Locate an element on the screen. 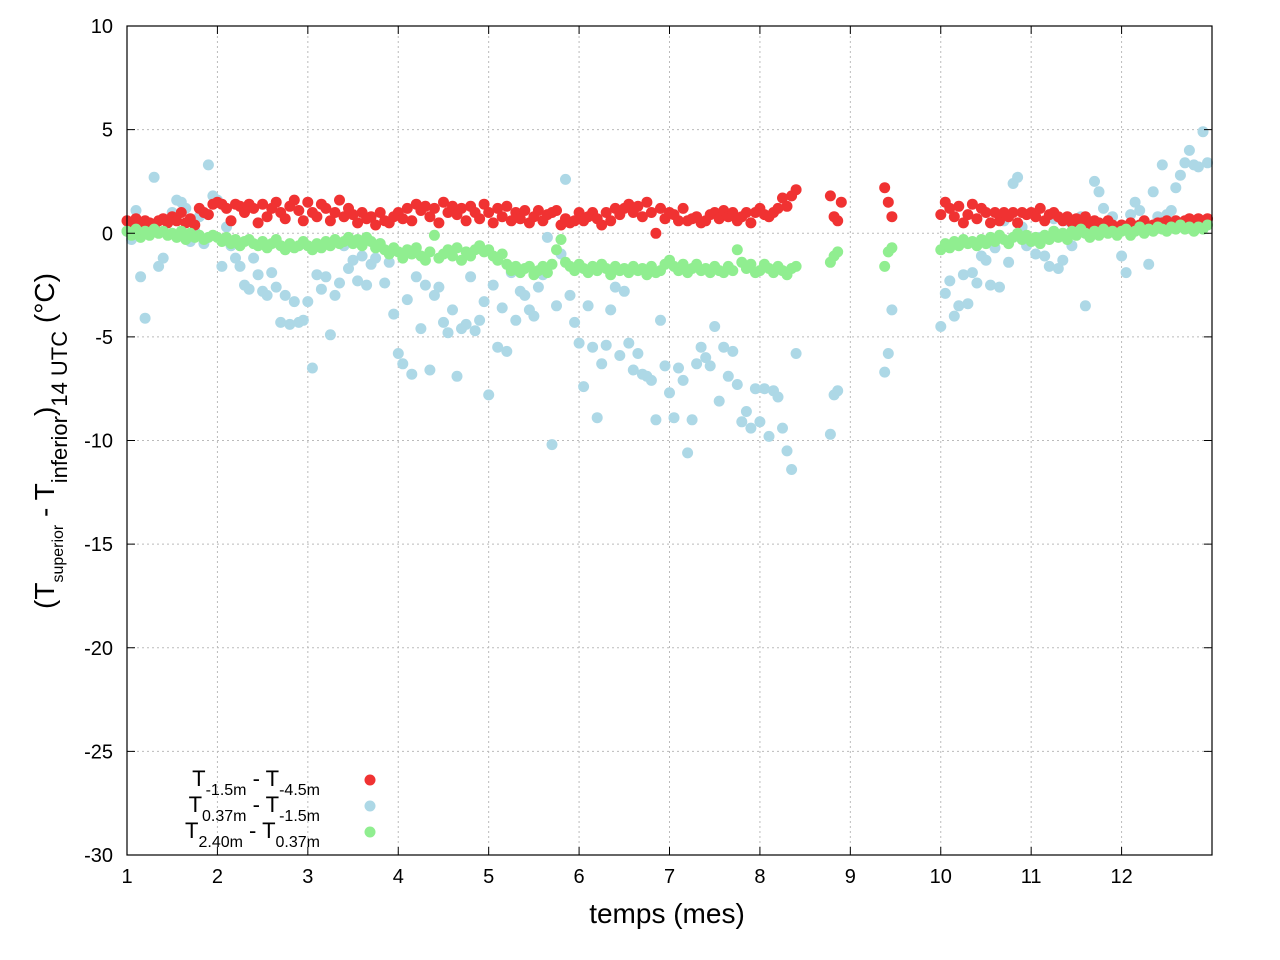  legend-marker-blue is located at coordinates (370, 806).